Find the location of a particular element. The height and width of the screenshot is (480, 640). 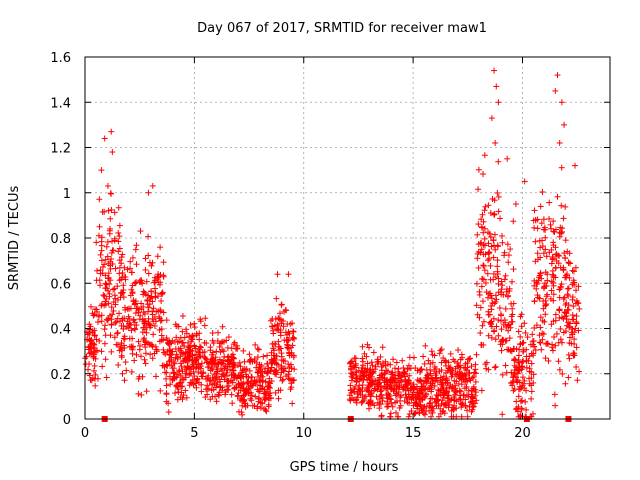

x-axis-label: GPS time / hours is located at coordinates (344, 467).